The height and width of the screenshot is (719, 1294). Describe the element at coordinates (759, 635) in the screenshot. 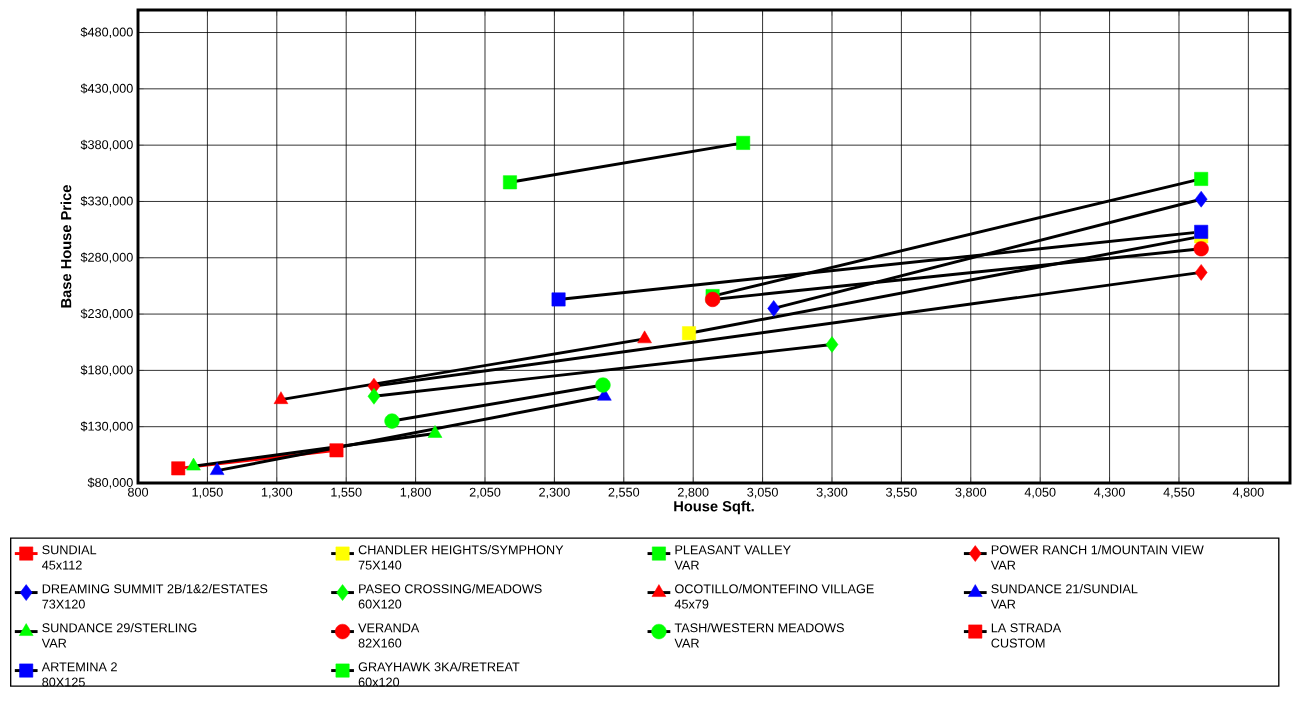

I see `legend-label: TASH/WESTERN MEADOWS VAR` at that location.